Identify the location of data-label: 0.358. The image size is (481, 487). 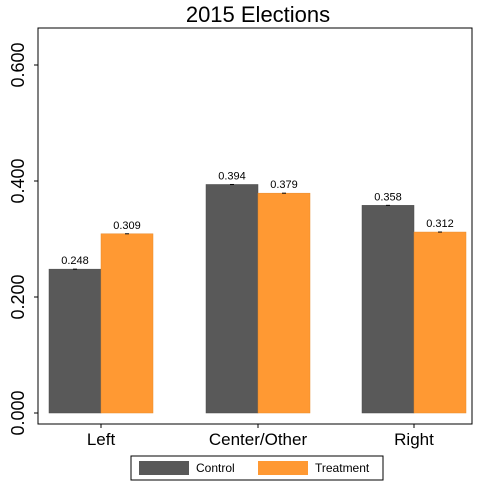
(388, 197).